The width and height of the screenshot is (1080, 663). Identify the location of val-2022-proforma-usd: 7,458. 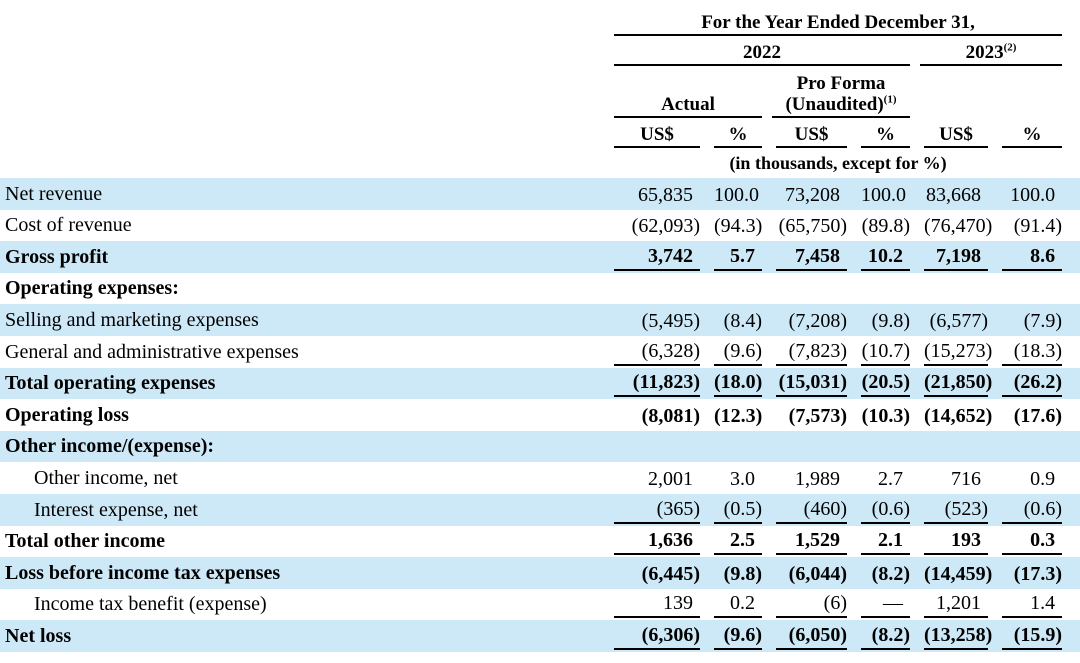
(804, 257).